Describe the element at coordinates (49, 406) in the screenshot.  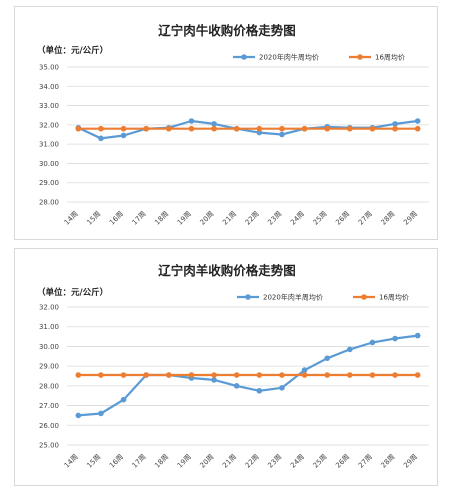
I see `y-tick-label: 27.00` at that location.